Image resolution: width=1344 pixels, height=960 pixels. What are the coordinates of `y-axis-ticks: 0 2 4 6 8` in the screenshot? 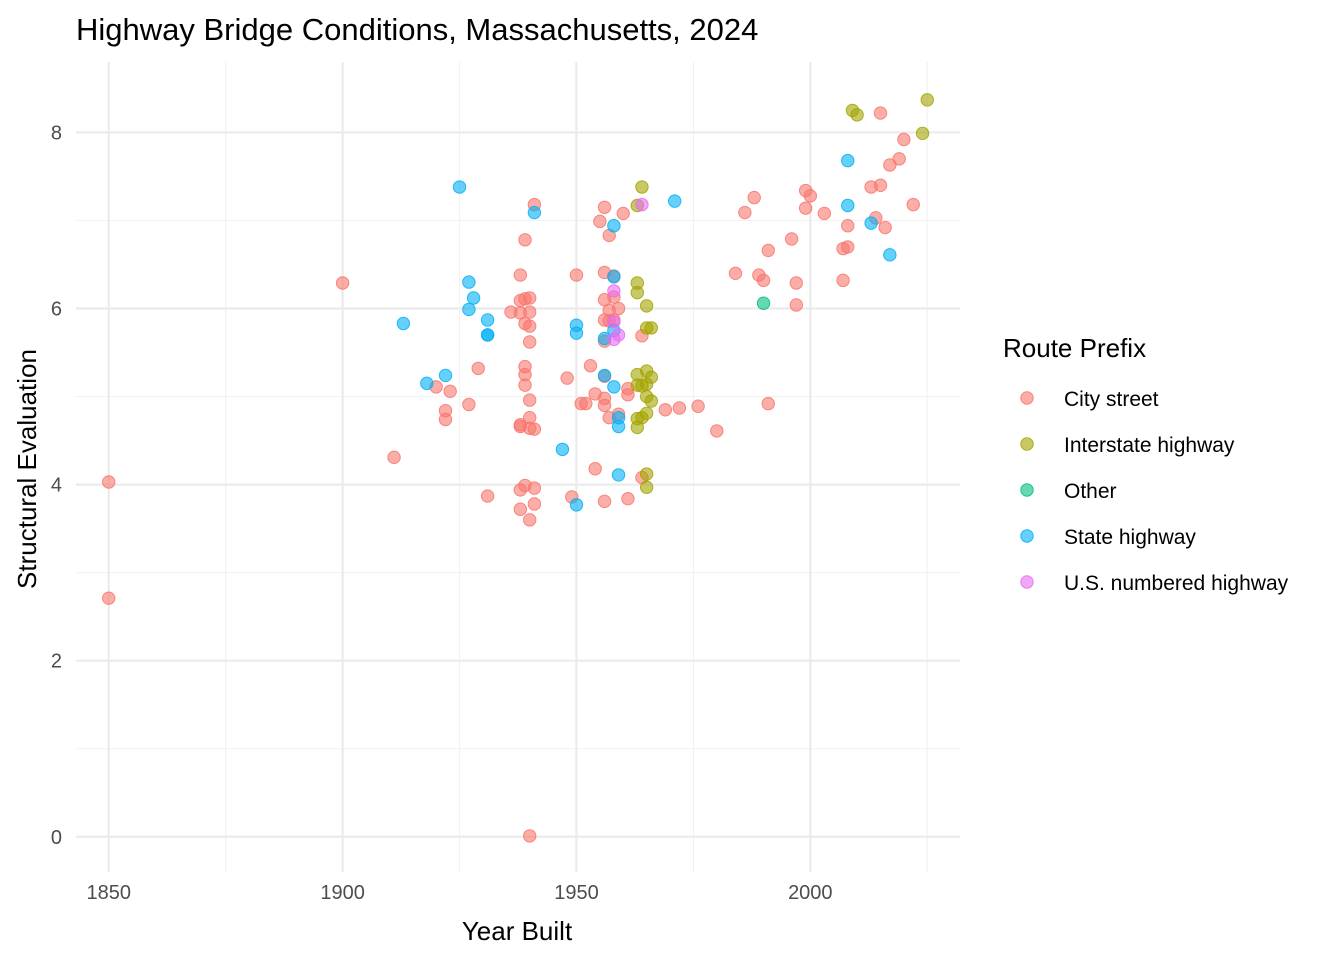 It's located at (56, 485).